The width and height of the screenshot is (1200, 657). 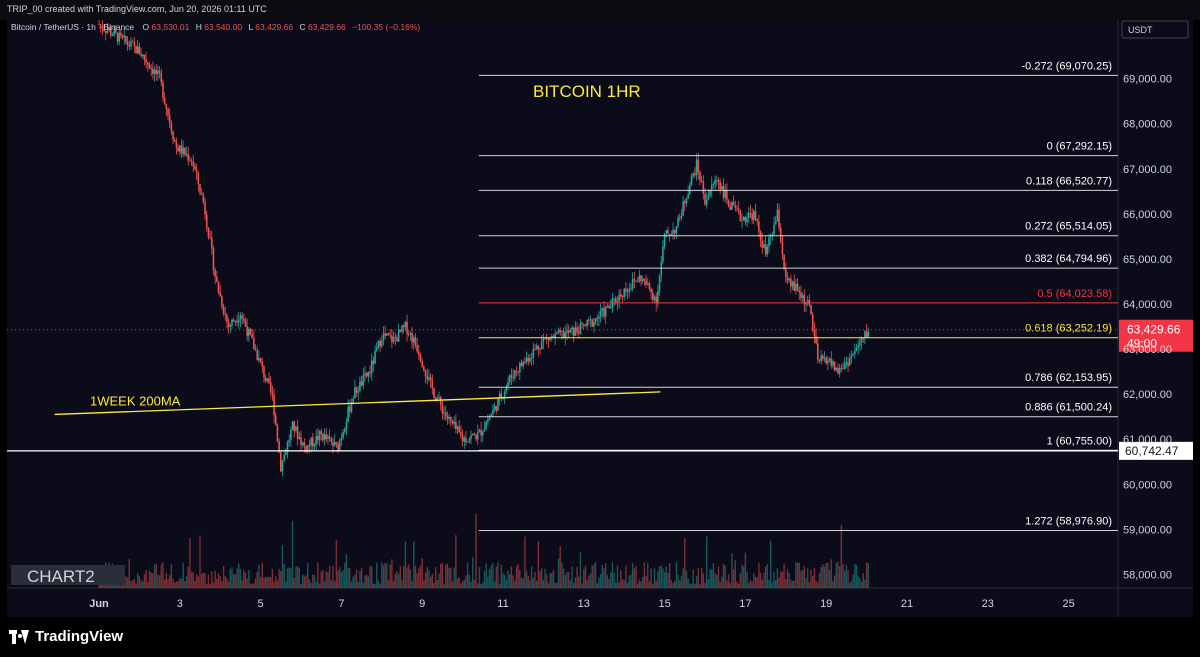 I want to click on currency-box-frame, so click(x=1155, y=29).